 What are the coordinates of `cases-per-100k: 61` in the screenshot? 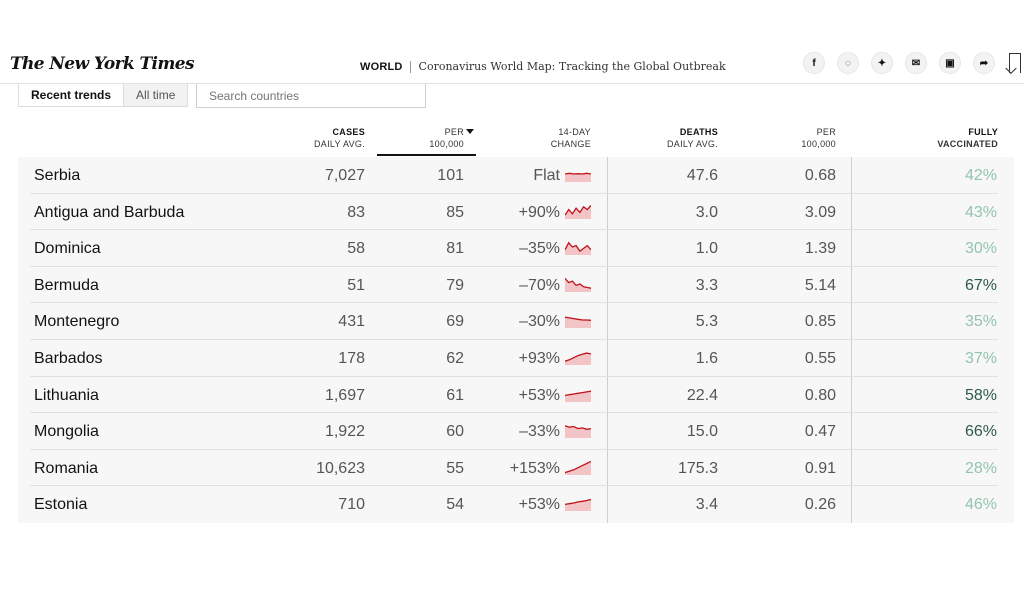 It's located at (455, 395).